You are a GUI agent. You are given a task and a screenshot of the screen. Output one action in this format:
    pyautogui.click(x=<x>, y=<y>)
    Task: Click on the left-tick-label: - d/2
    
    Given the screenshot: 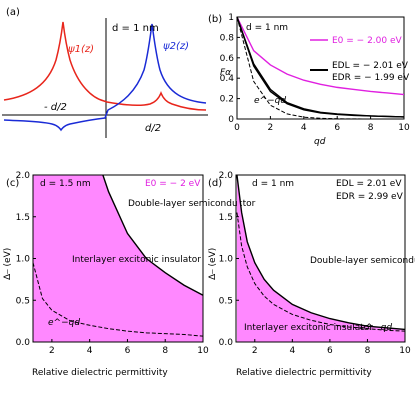 What is the action you would take?
    pyautogui.click(x=55, y=107)
    